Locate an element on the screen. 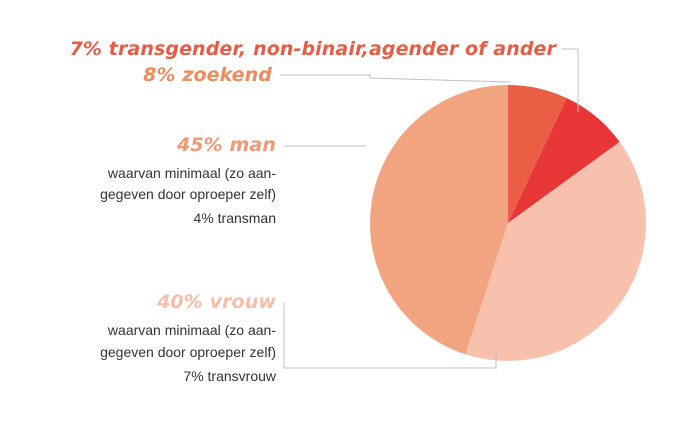 This screenshot has width=700, height=430. leader-line-vrouw is located at coordinates (390, 336).